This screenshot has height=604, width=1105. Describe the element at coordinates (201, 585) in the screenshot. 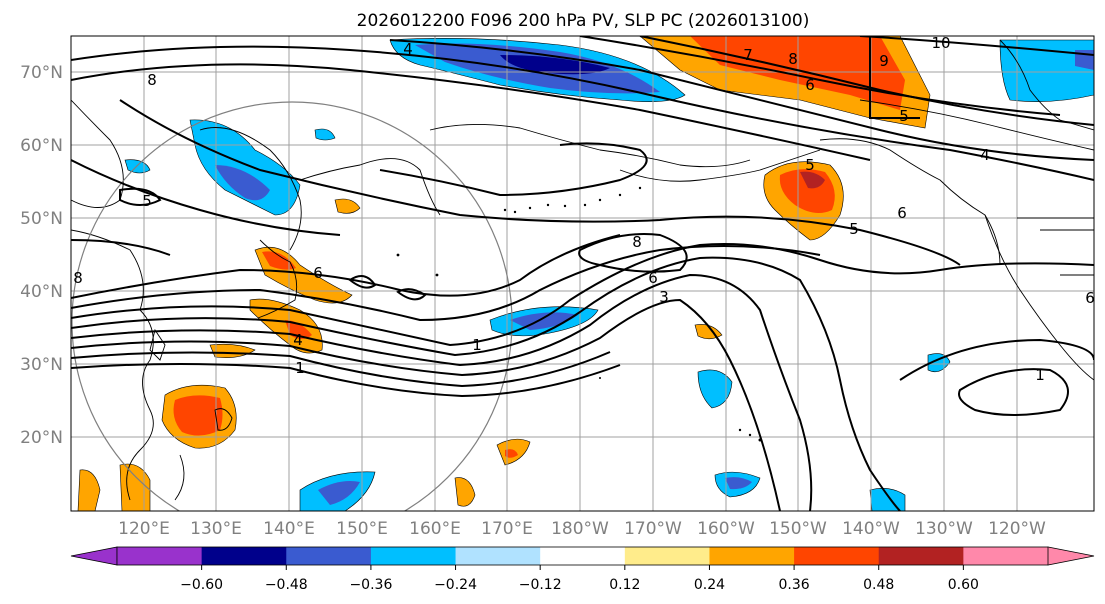

I see `colorbar-tick-label: −0.60` at that location.